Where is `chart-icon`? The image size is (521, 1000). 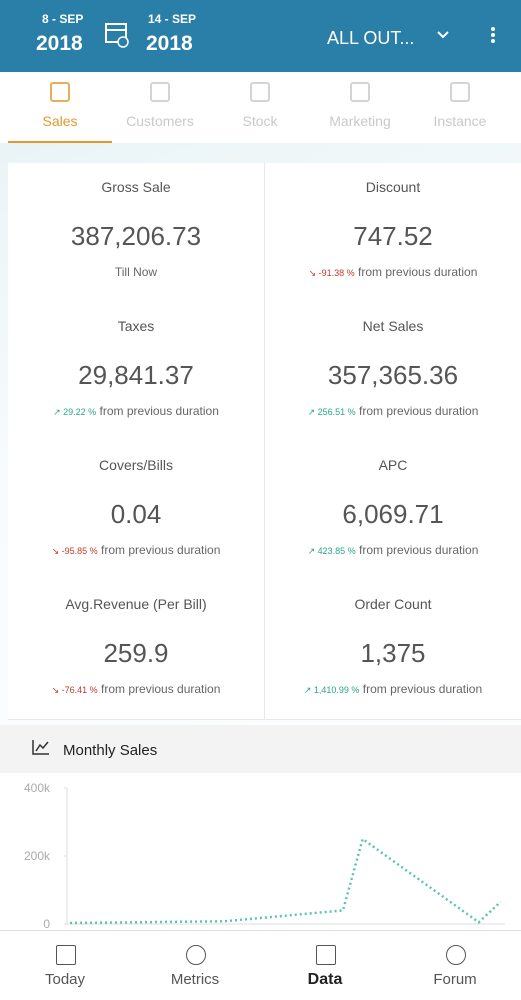
chart-icon is located at coordinates (40, 747).